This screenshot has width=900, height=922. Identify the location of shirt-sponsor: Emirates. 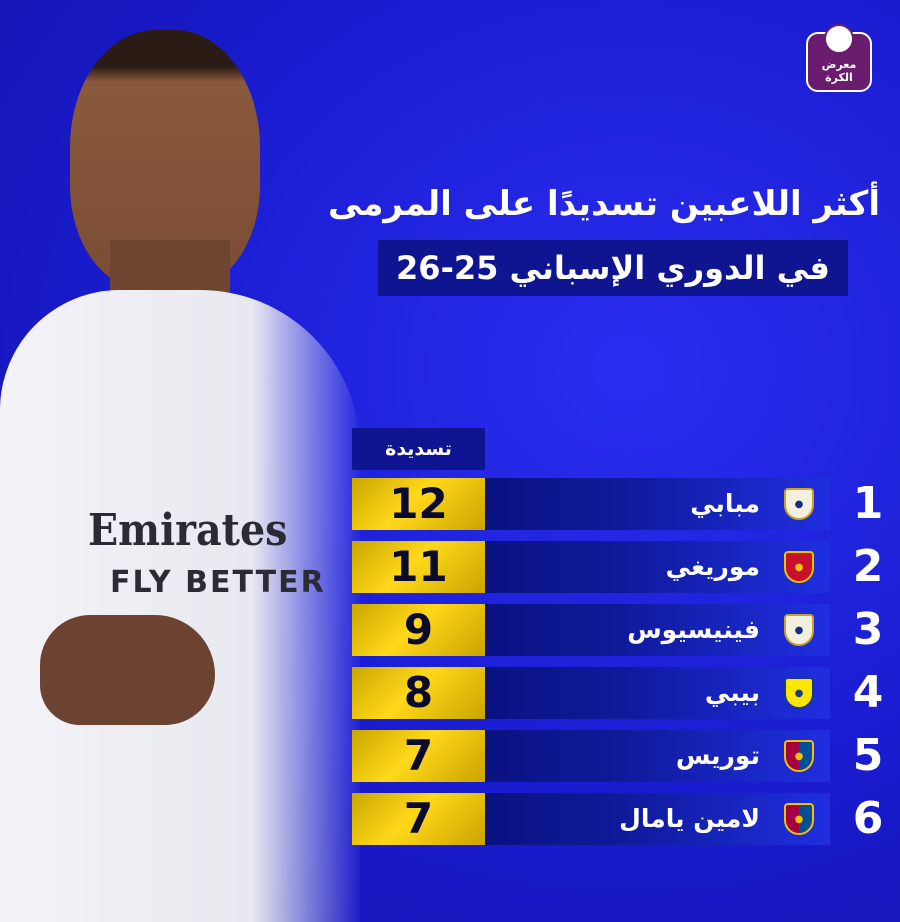
(188, 530).